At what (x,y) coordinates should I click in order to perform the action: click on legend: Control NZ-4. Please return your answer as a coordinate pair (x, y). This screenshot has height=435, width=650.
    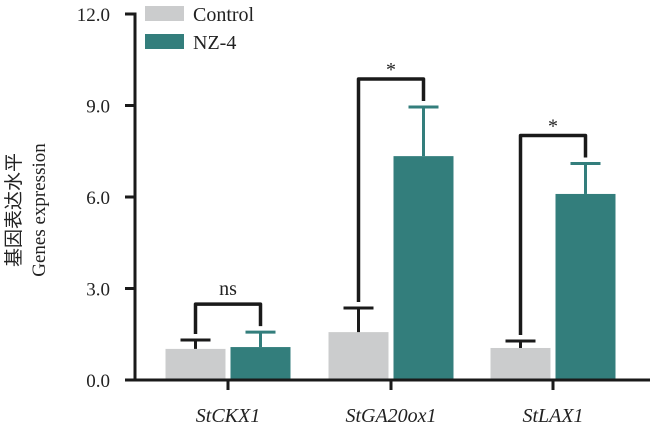
    Looking at the image, I should click on (200, 29).